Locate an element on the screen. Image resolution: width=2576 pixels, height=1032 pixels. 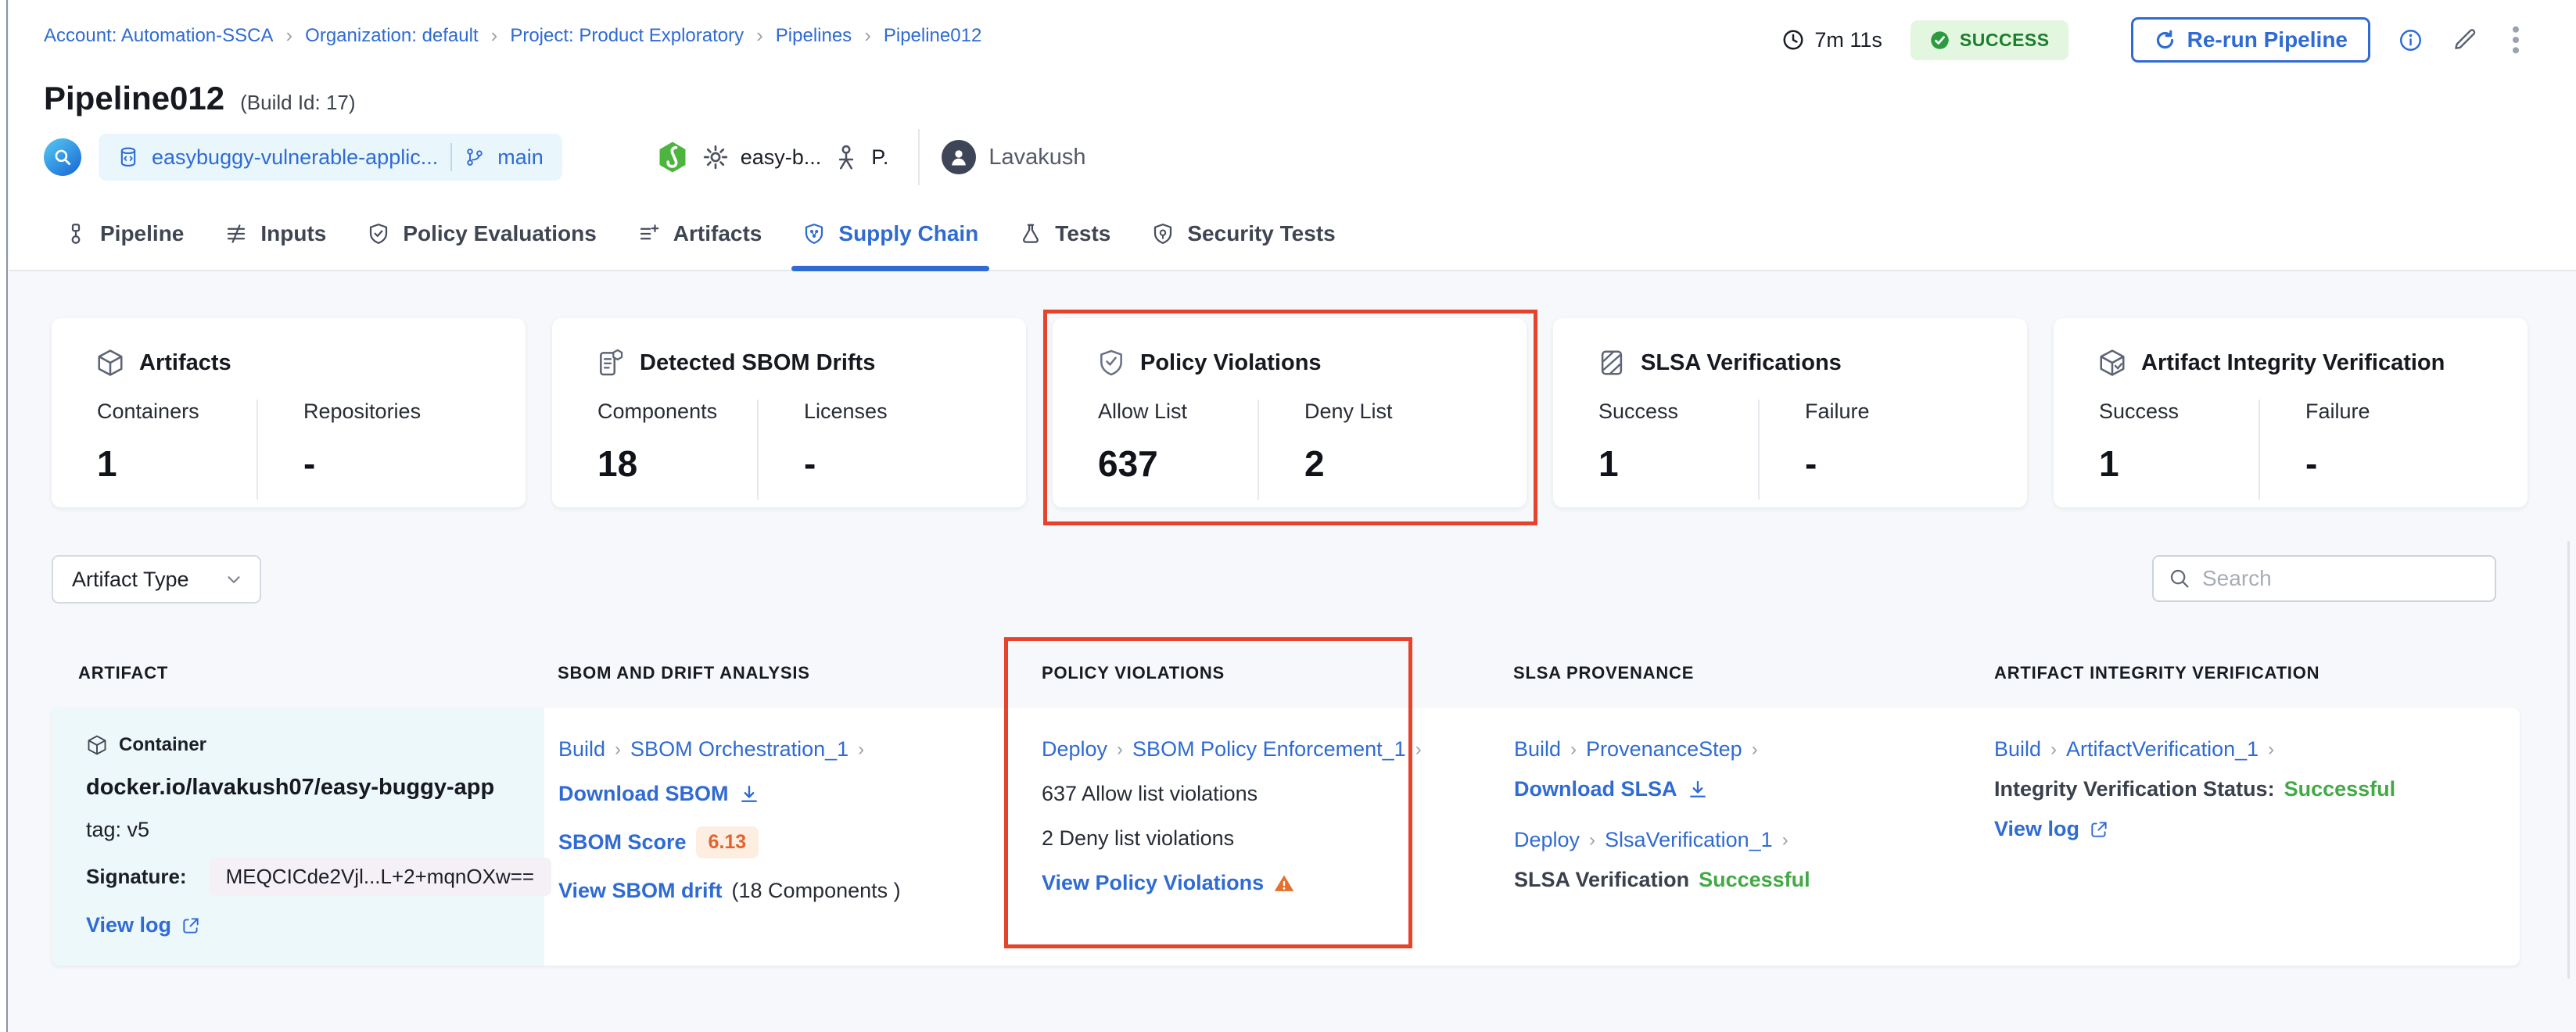
slsa-deploy-stage-link: Deploy is located at coordinates (1547, 839).